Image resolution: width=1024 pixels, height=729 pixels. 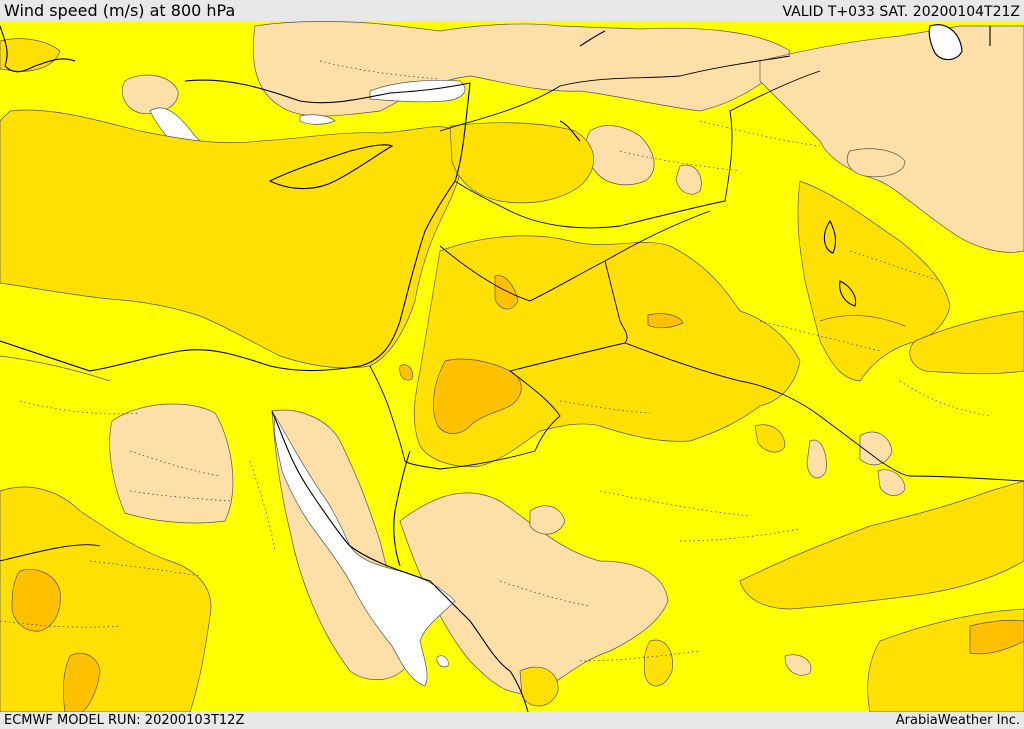 What do you see at coordinates (957, 720) in the screenshot?
I see `credit-label: ArabiaWeather Inc.` at bounding box center [957, 720].